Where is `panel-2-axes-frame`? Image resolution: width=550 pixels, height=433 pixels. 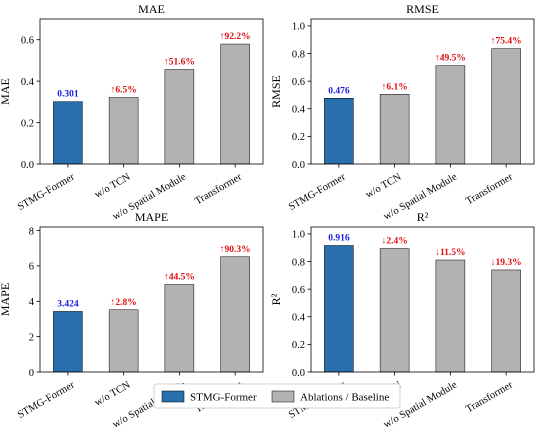 panel-2-axes-frame is located at coordinates (422, 91).